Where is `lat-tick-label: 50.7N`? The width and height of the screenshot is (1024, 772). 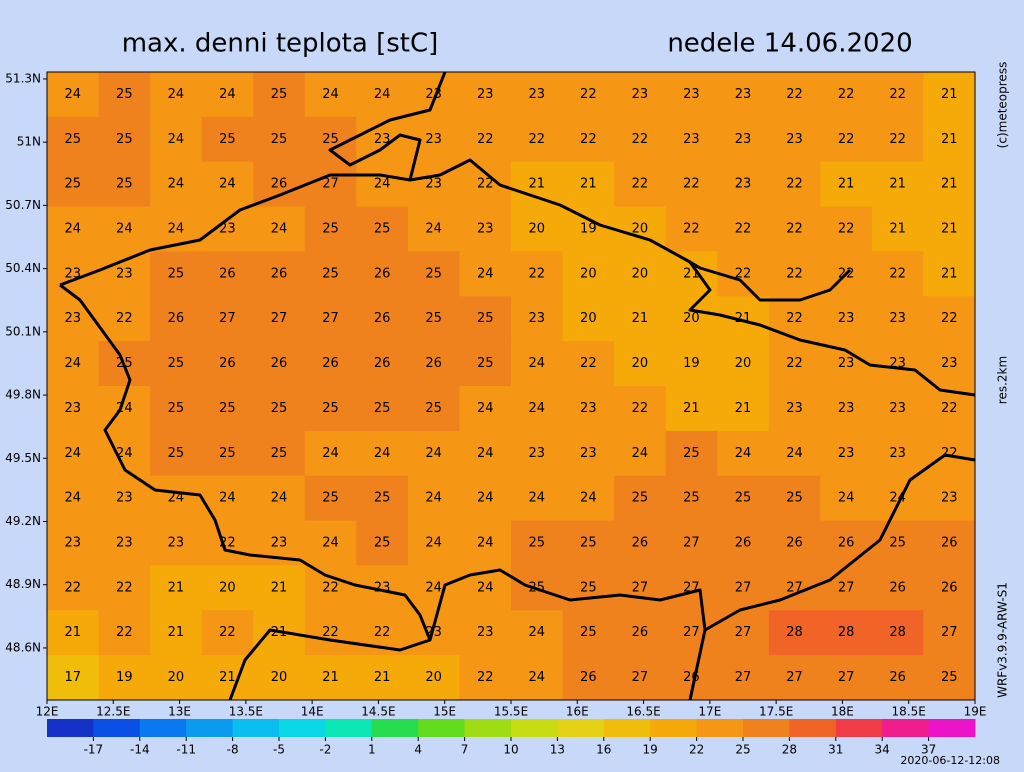
lat-tick-label: 50.7N is located at coordinates (23, 205).